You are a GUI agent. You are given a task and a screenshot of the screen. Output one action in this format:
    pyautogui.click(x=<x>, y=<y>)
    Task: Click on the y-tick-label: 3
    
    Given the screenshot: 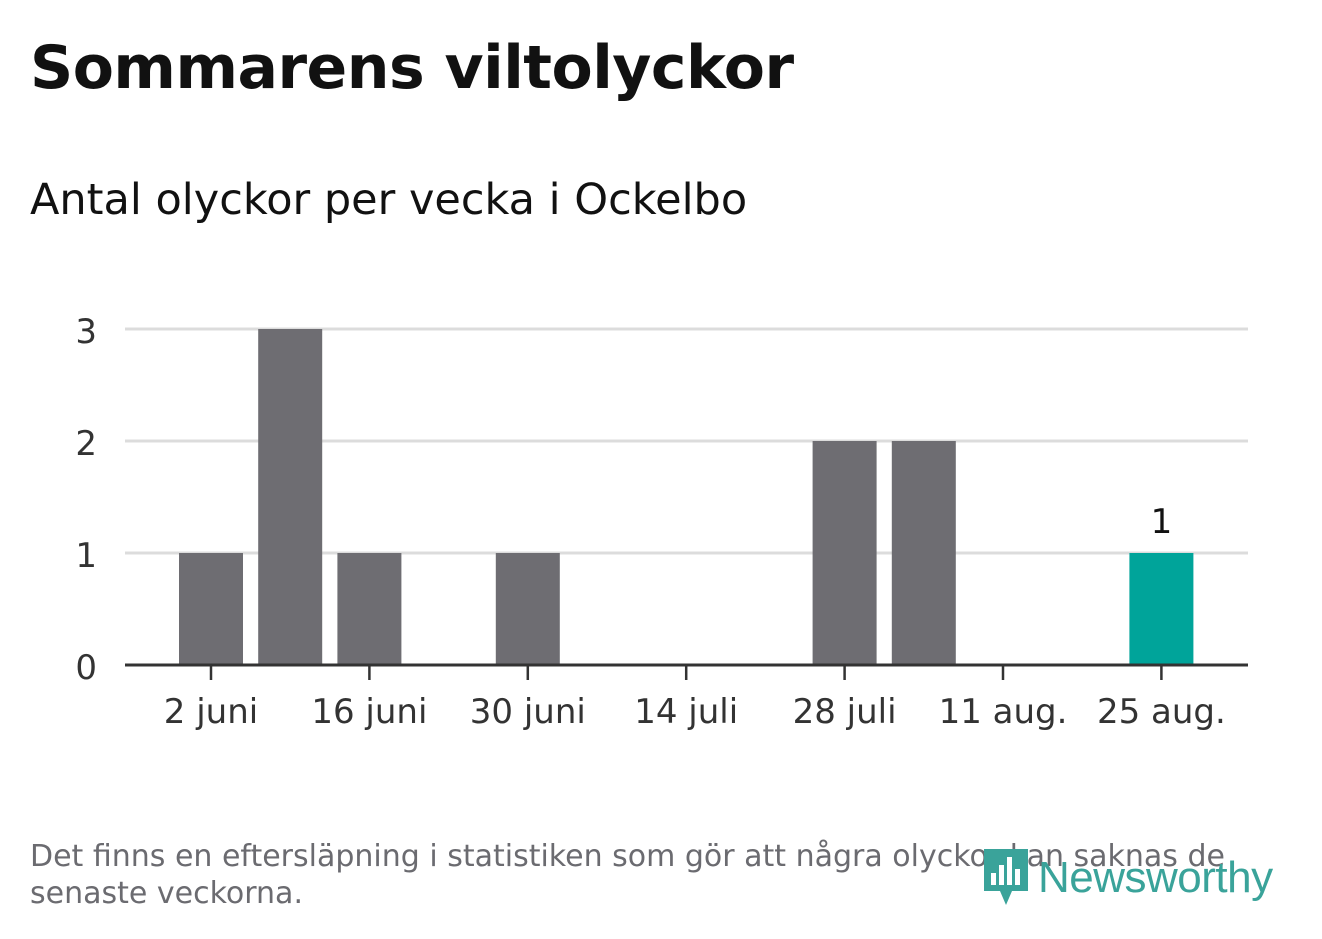 What is the action you would take?
    pyautogui.click(x=86, y=332)
    